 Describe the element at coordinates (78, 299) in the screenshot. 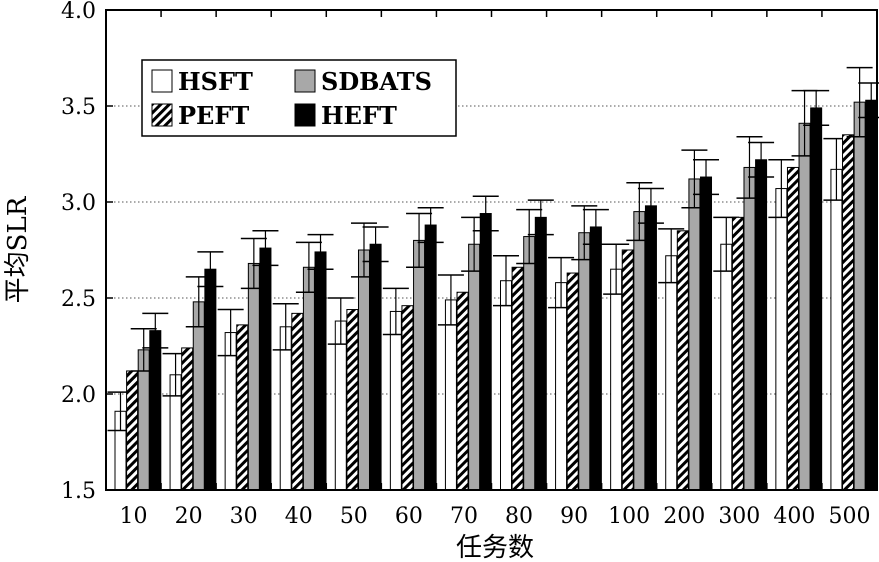

I see `y-tick-label: 2.5` at that location.